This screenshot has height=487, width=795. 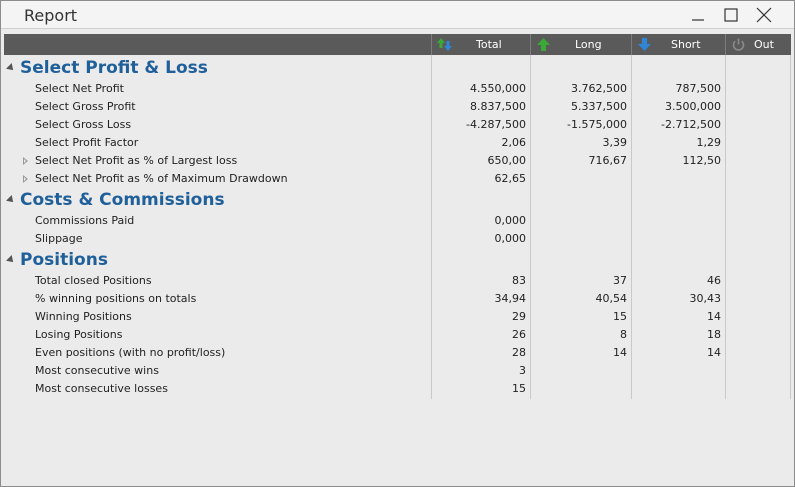 I want to click on grid-header: Total Long Short Out, so click(x=397, y=44).